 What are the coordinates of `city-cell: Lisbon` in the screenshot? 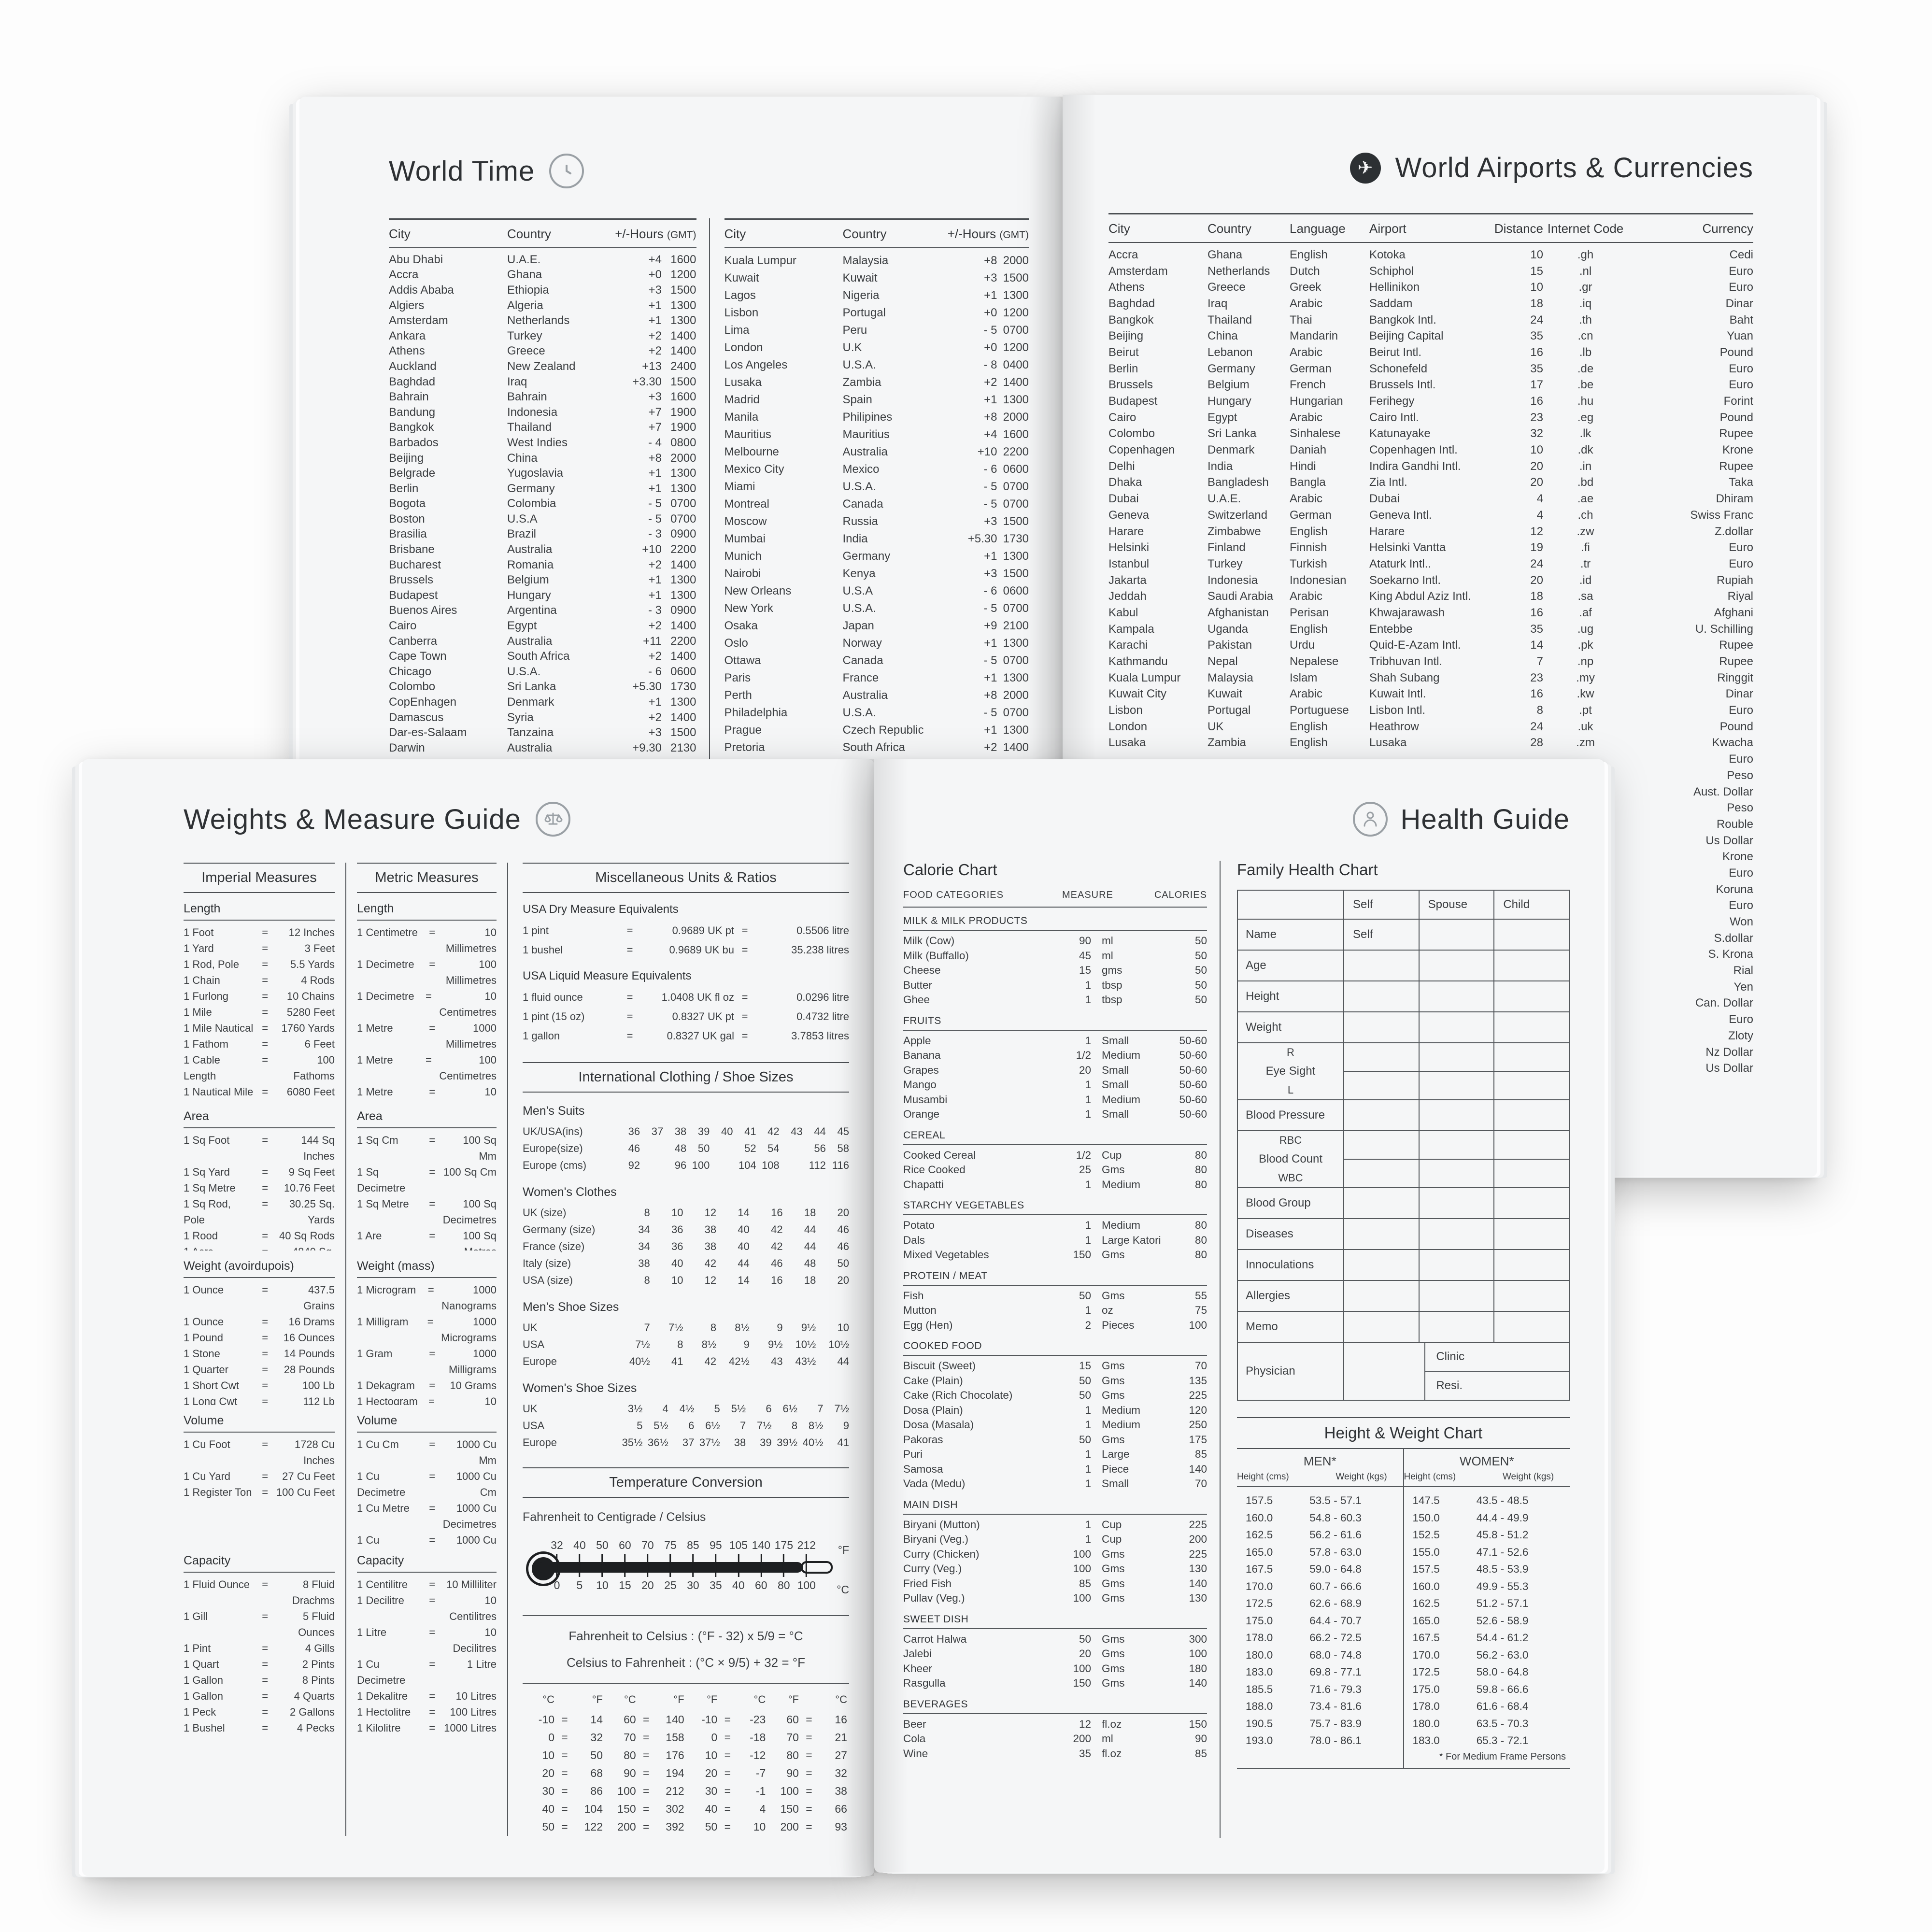 It's located at (1125, 710).